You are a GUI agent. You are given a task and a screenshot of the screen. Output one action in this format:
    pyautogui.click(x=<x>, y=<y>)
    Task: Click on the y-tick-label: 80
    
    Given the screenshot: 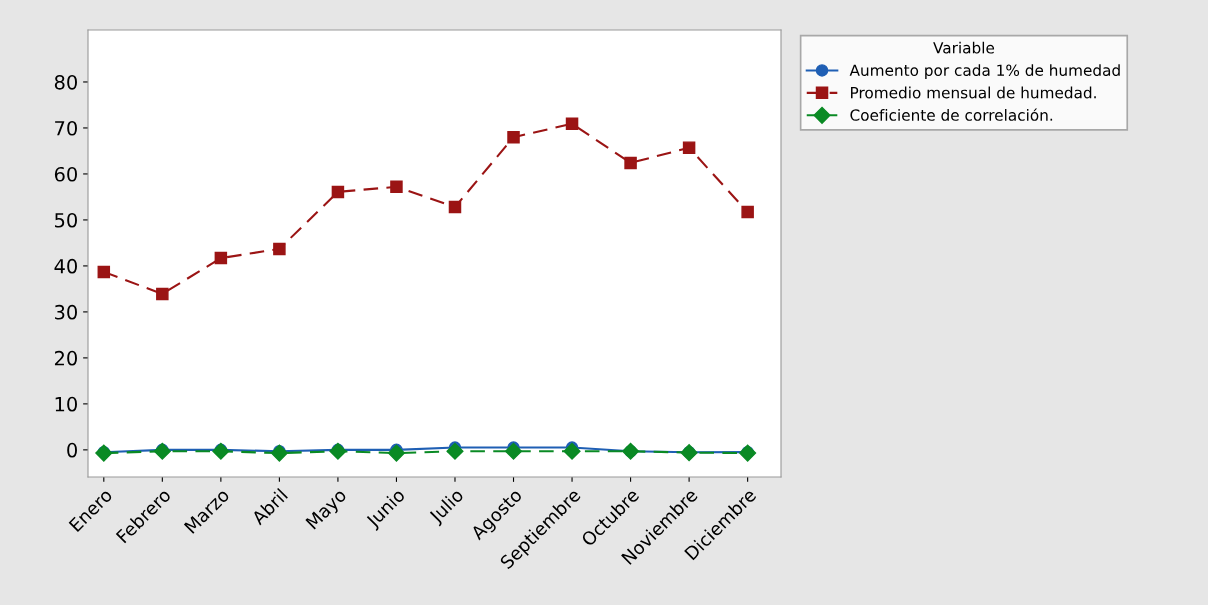 What is the action you would take?
    pyautogui.click(x=65, y=82)
    